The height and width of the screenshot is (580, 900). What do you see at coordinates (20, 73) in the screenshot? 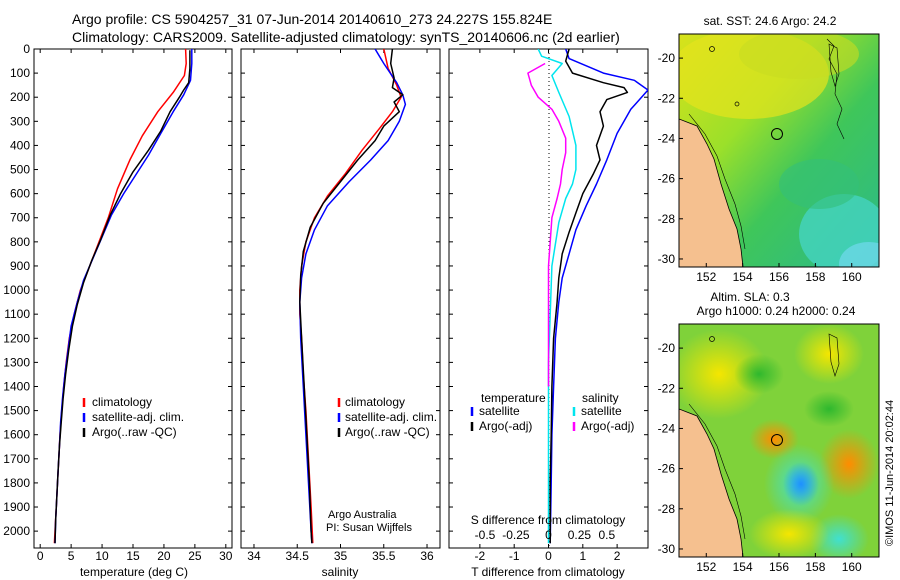
I see `depth-tick-label: 100` at bounding box center [20, 73].